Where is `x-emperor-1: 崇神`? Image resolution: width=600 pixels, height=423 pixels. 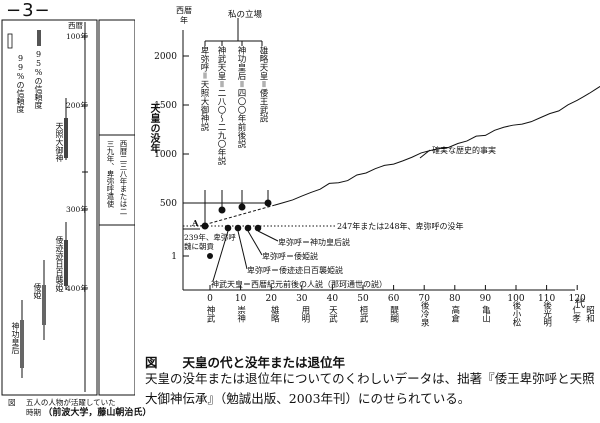 x-emperor-1: 崇神 is located at coordinates (241, 315).